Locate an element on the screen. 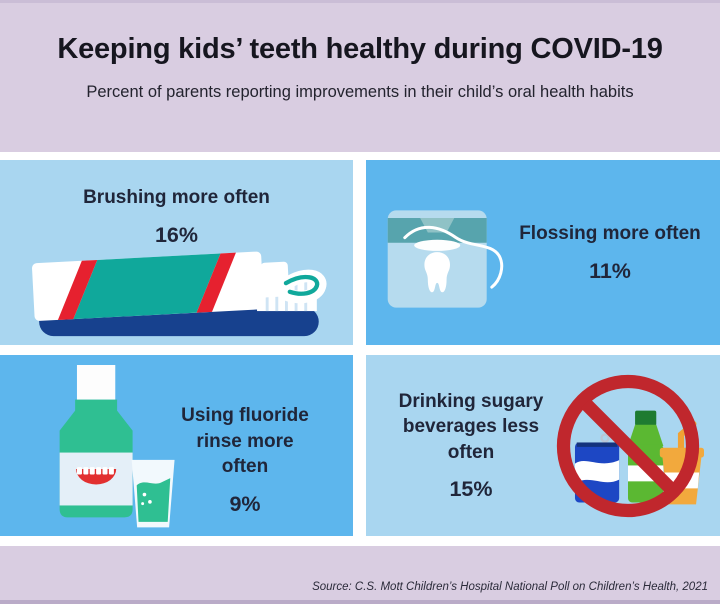  stat-text-block: Flossing more often 11% is located at coordinates (617, 252).